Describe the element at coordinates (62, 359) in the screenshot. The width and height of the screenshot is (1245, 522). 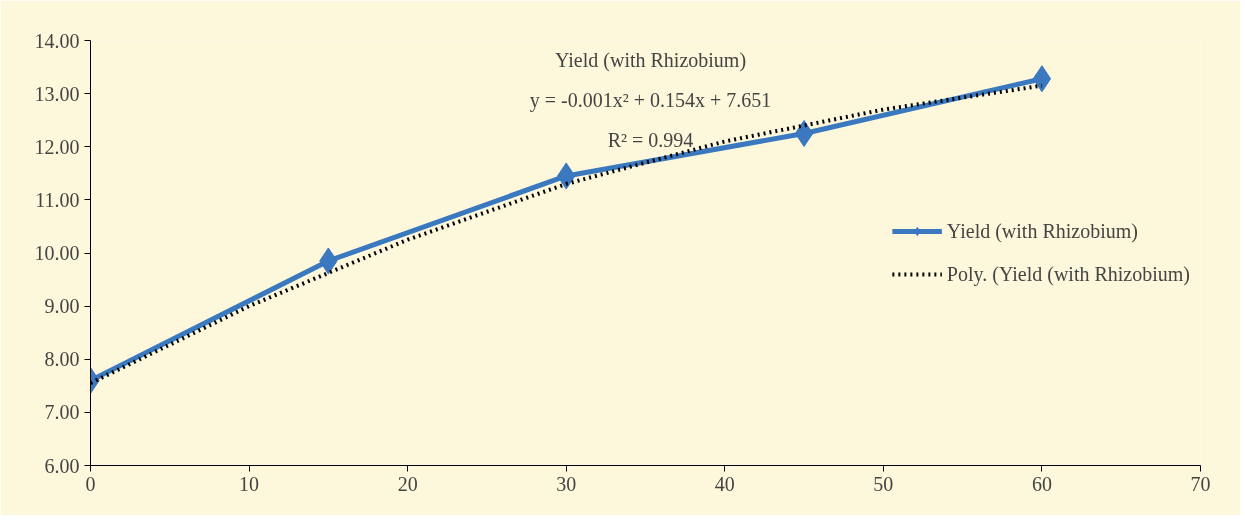
I see `y-tick-label: 8.00` at that location.